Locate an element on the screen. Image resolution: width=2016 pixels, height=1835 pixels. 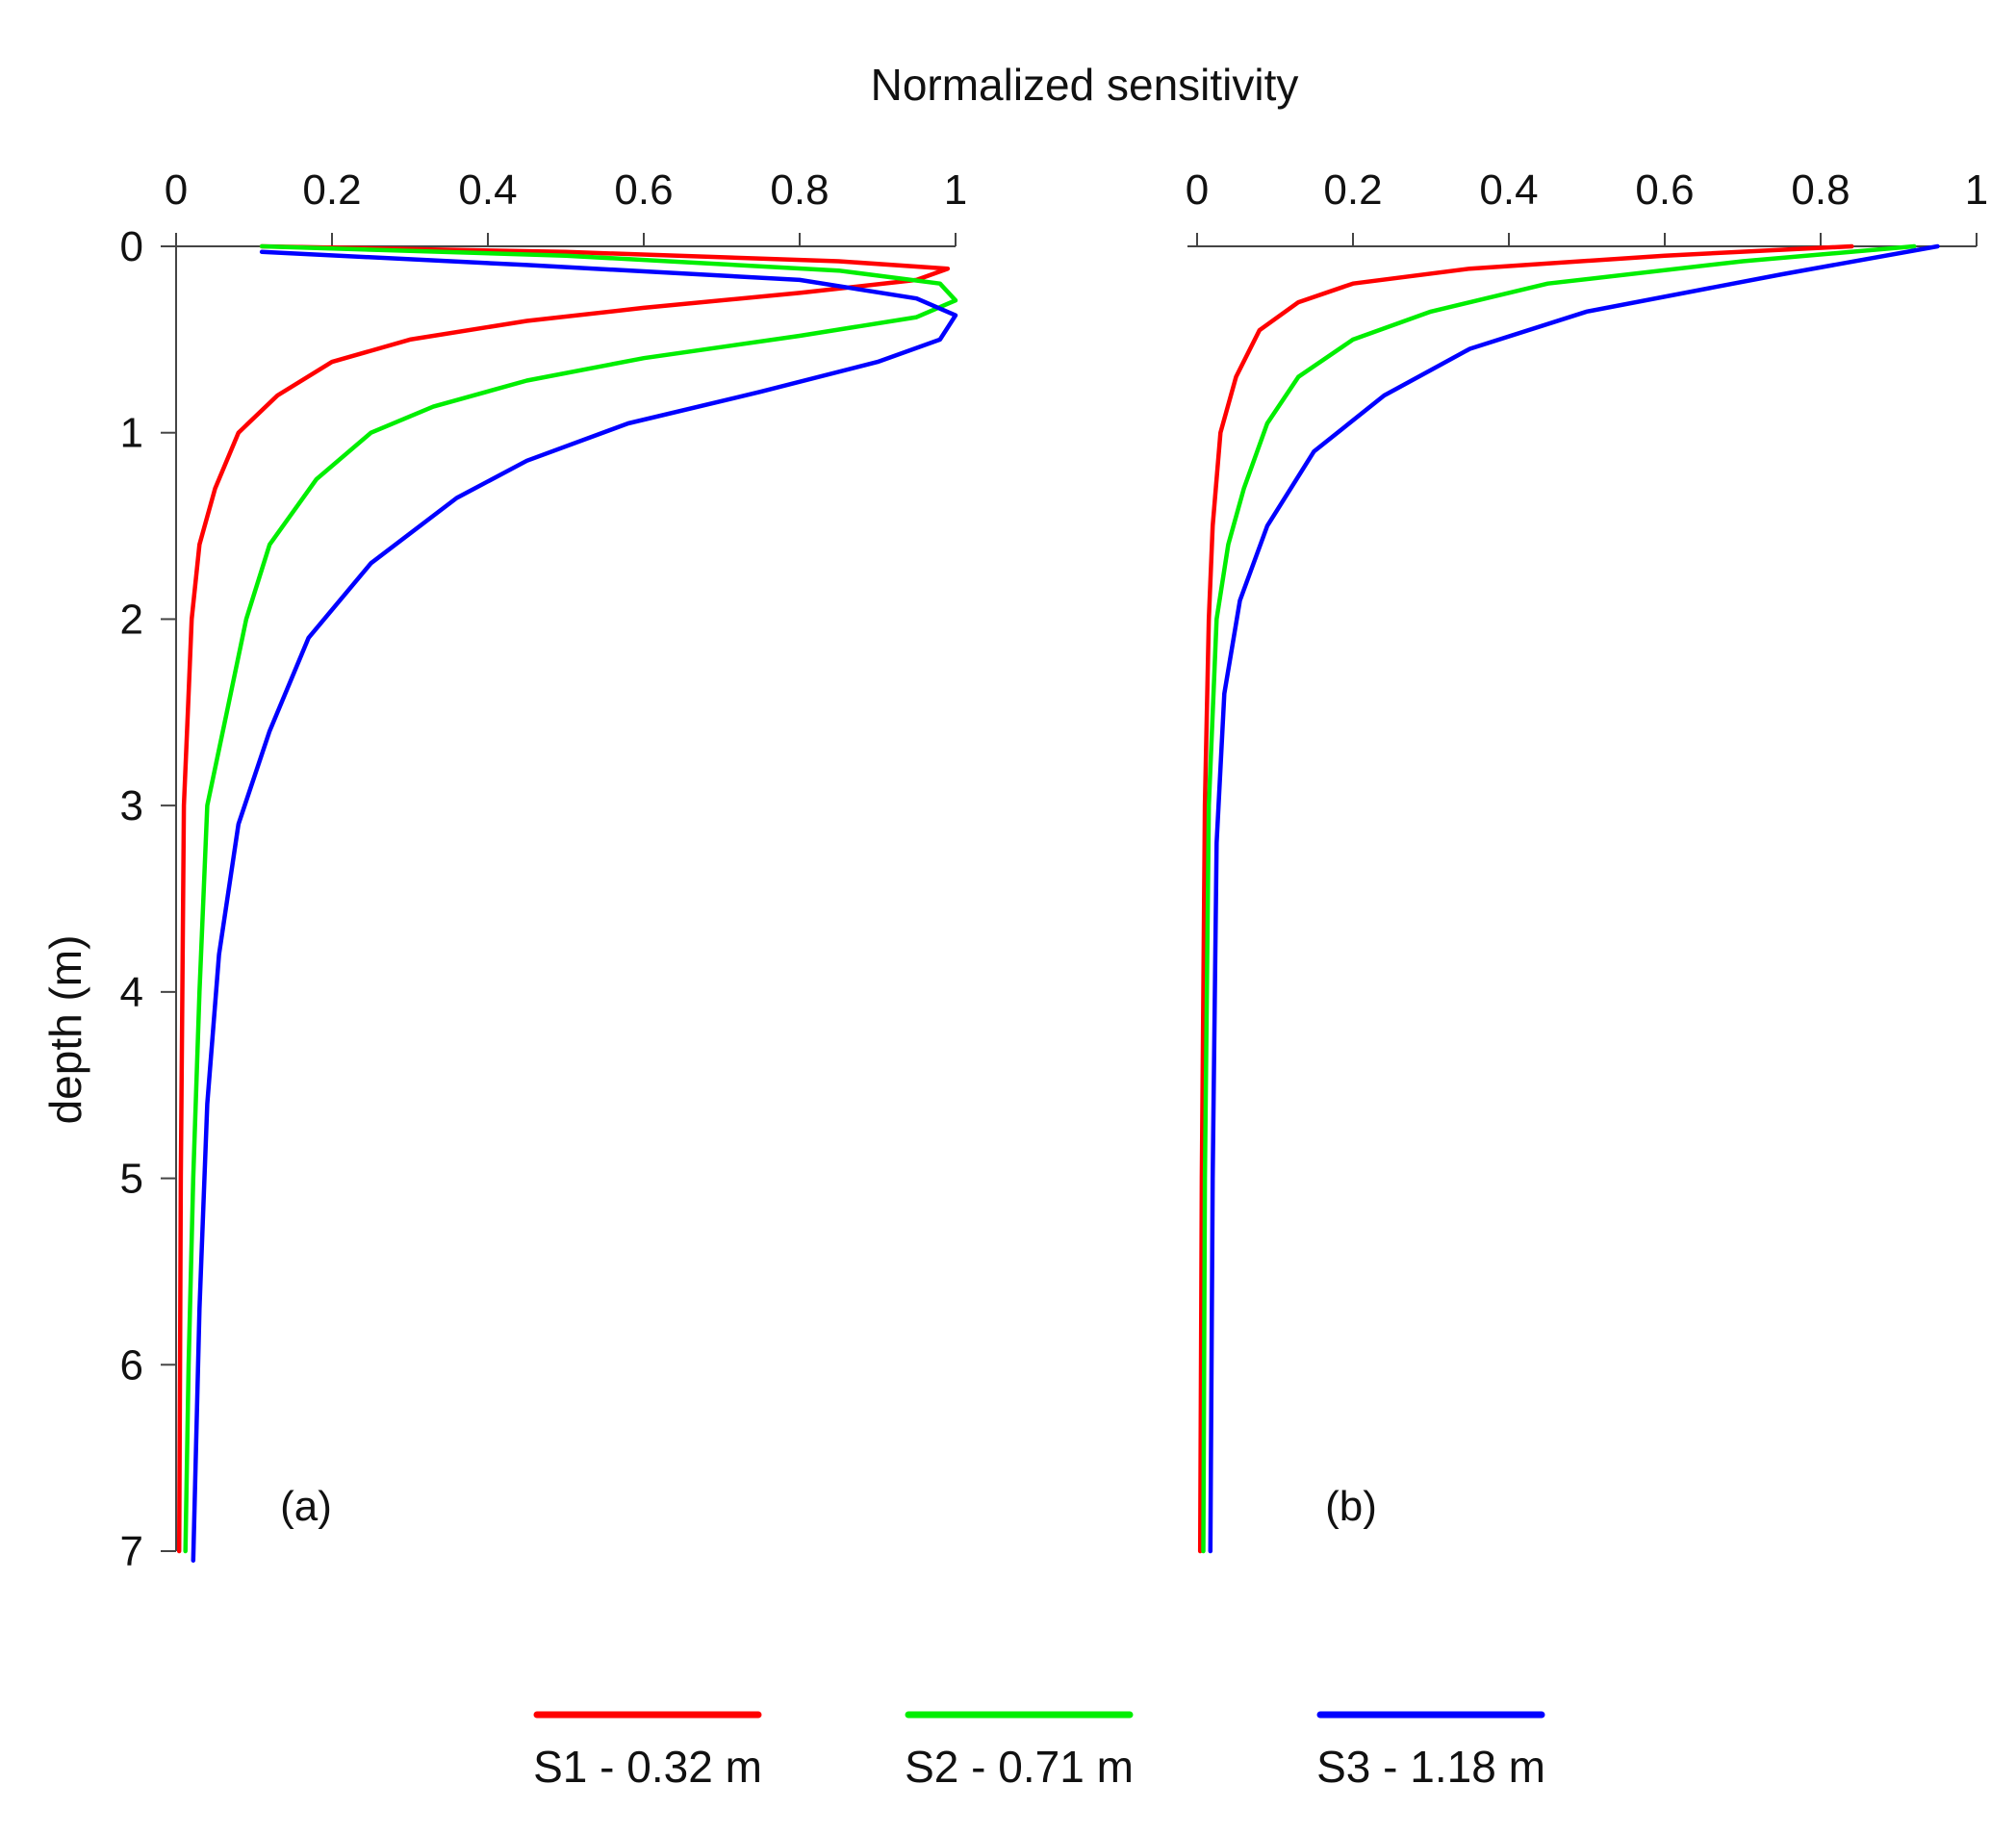
panel-label-b: (b) is located at coordinates (1351, 1506).